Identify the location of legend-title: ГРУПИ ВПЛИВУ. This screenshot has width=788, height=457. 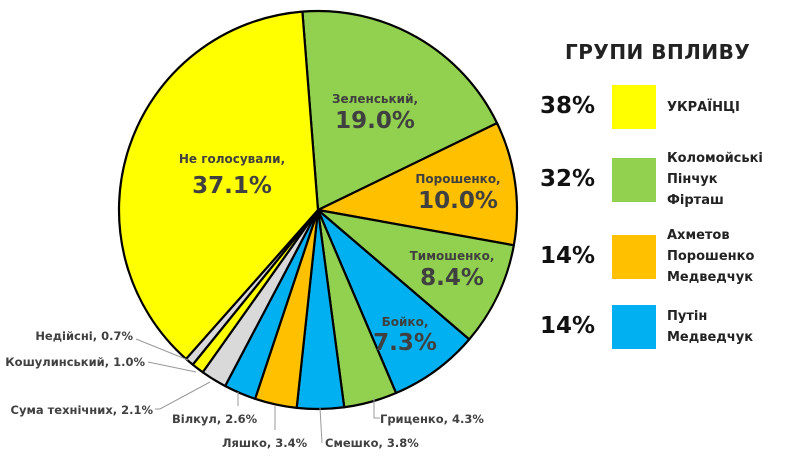
(658, 52).